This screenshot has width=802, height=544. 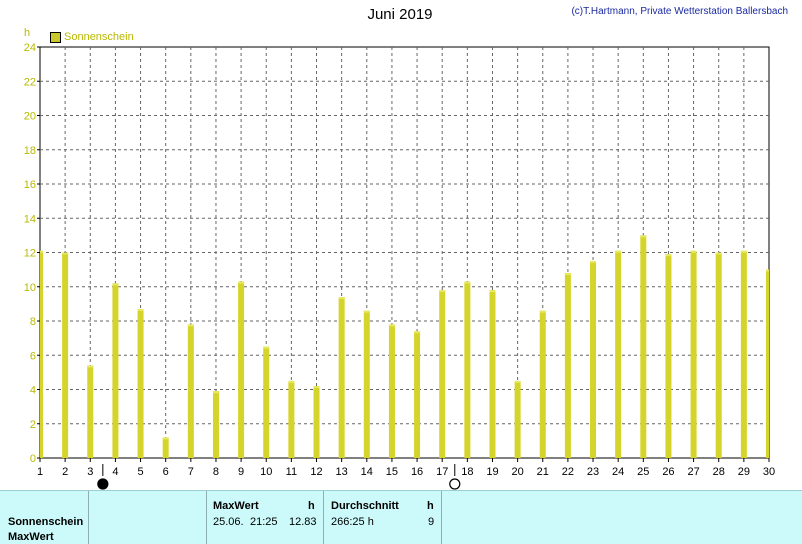 I want to click on x-tick-label: 13, so click(x=342, y=472).